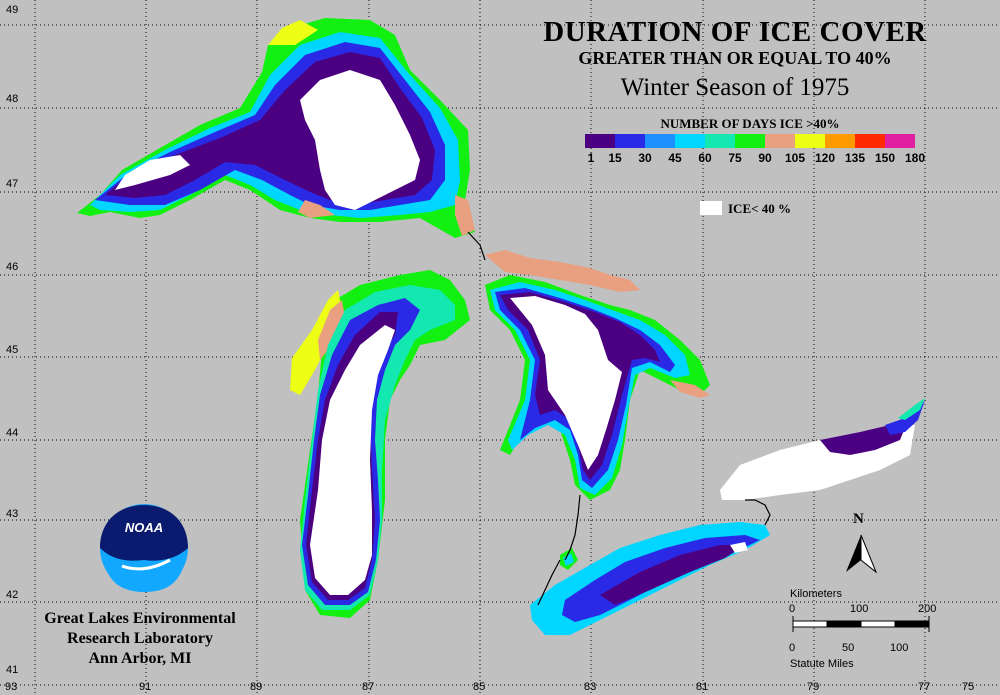  What do you see at coordinates (144, 548) in the screenshot?
I see `noaa-logo` at bounding box center [144, 548].